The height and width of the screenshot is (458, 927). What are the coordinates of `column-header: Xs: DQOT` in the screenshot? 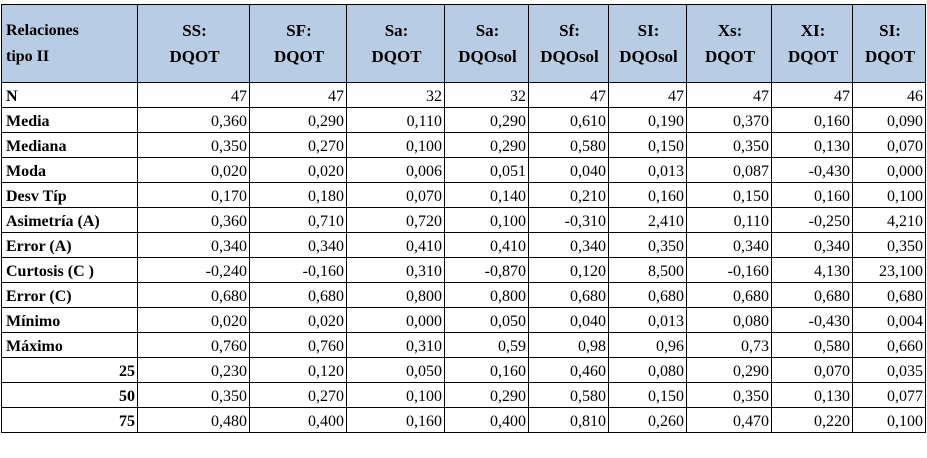 It's located at (729, 43).